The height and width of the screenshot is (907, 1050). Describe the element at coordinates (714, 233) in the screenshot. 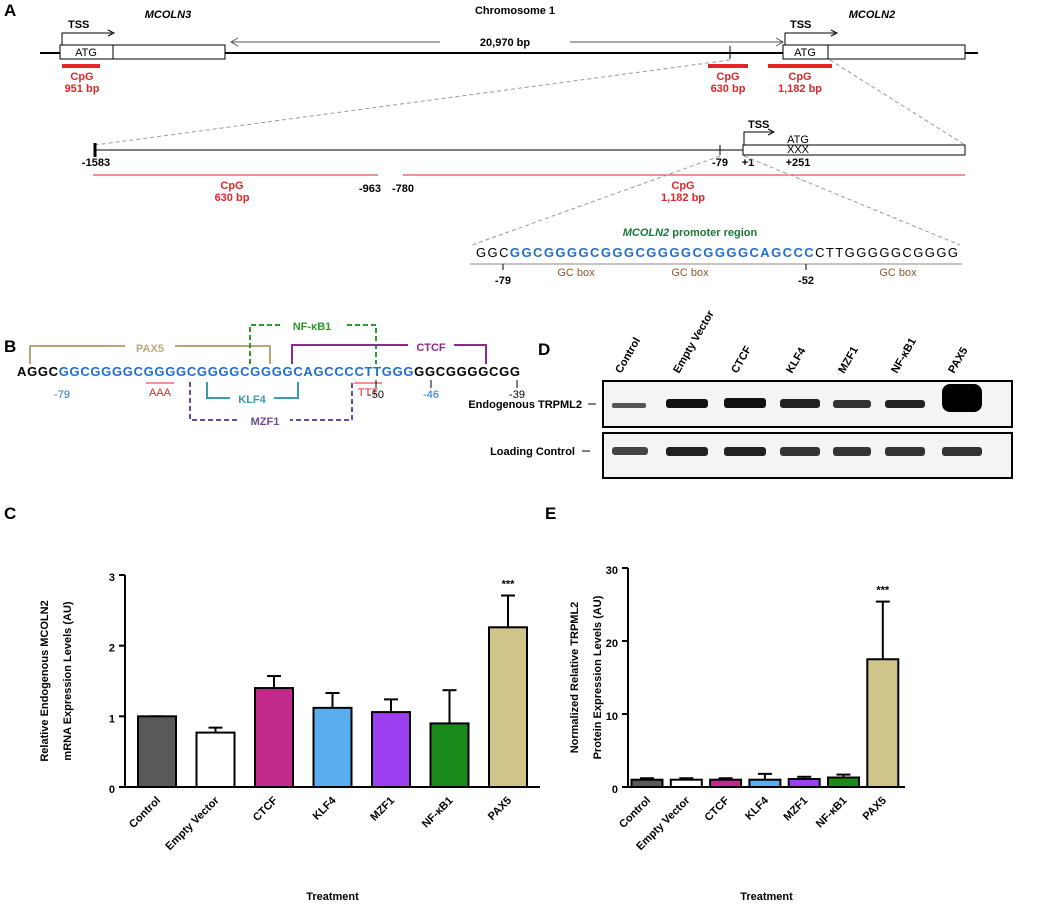

I see `promoter-title-text: promoter region` at that location.